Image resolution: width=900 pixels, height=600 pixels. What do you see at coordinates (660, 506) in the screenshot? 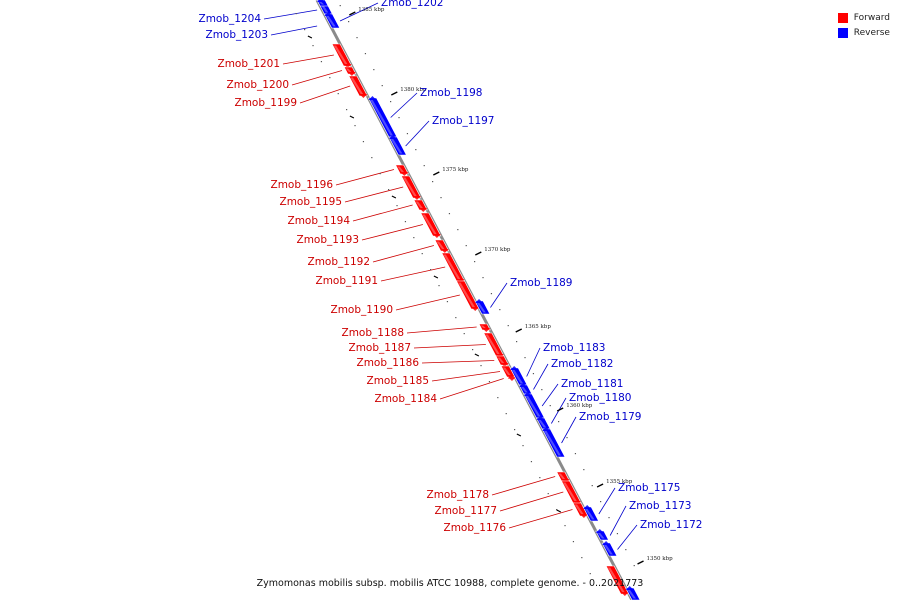
I see `gene-label-zmob-1173: Zmob_1173` at bounding box center [660, 506].